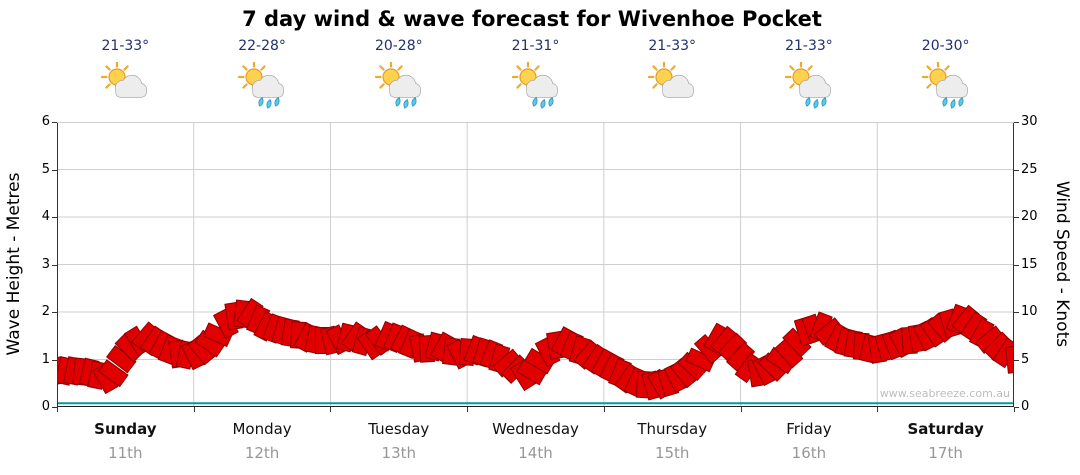  Describe the element at coordinates (45, 264) in the screenshot. I see `y-tick-left: 3` at that location.